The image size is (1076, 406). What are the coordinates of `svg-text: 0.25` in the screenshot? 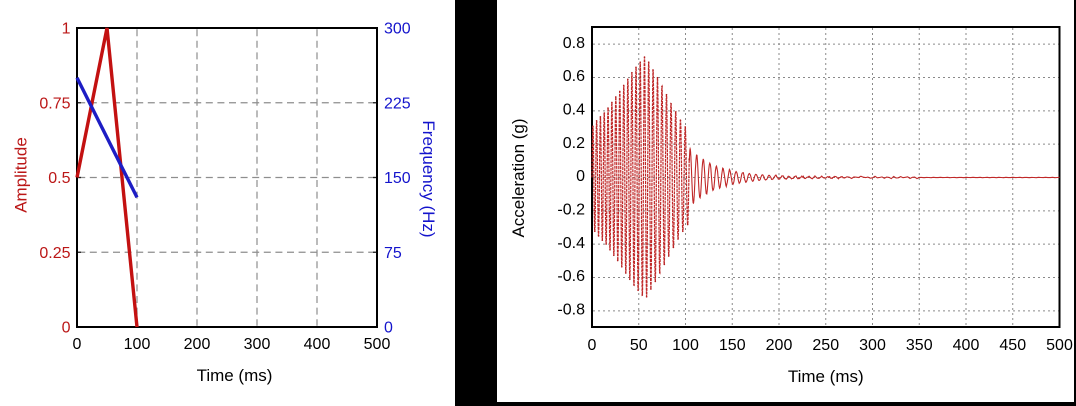 It's located at (54, 253).